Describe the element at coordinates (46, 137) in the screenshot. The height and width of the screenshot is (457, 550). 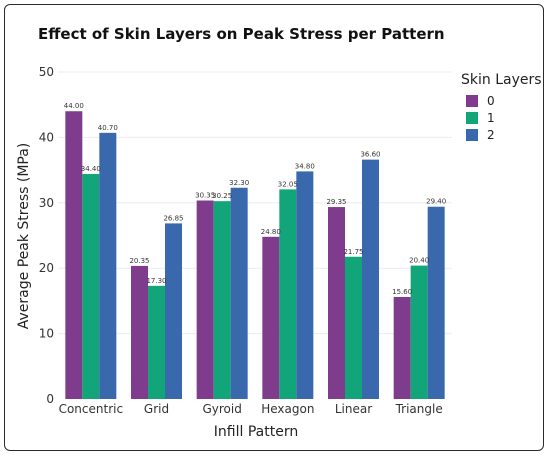
I see `y-tick-label: 40` at that location.